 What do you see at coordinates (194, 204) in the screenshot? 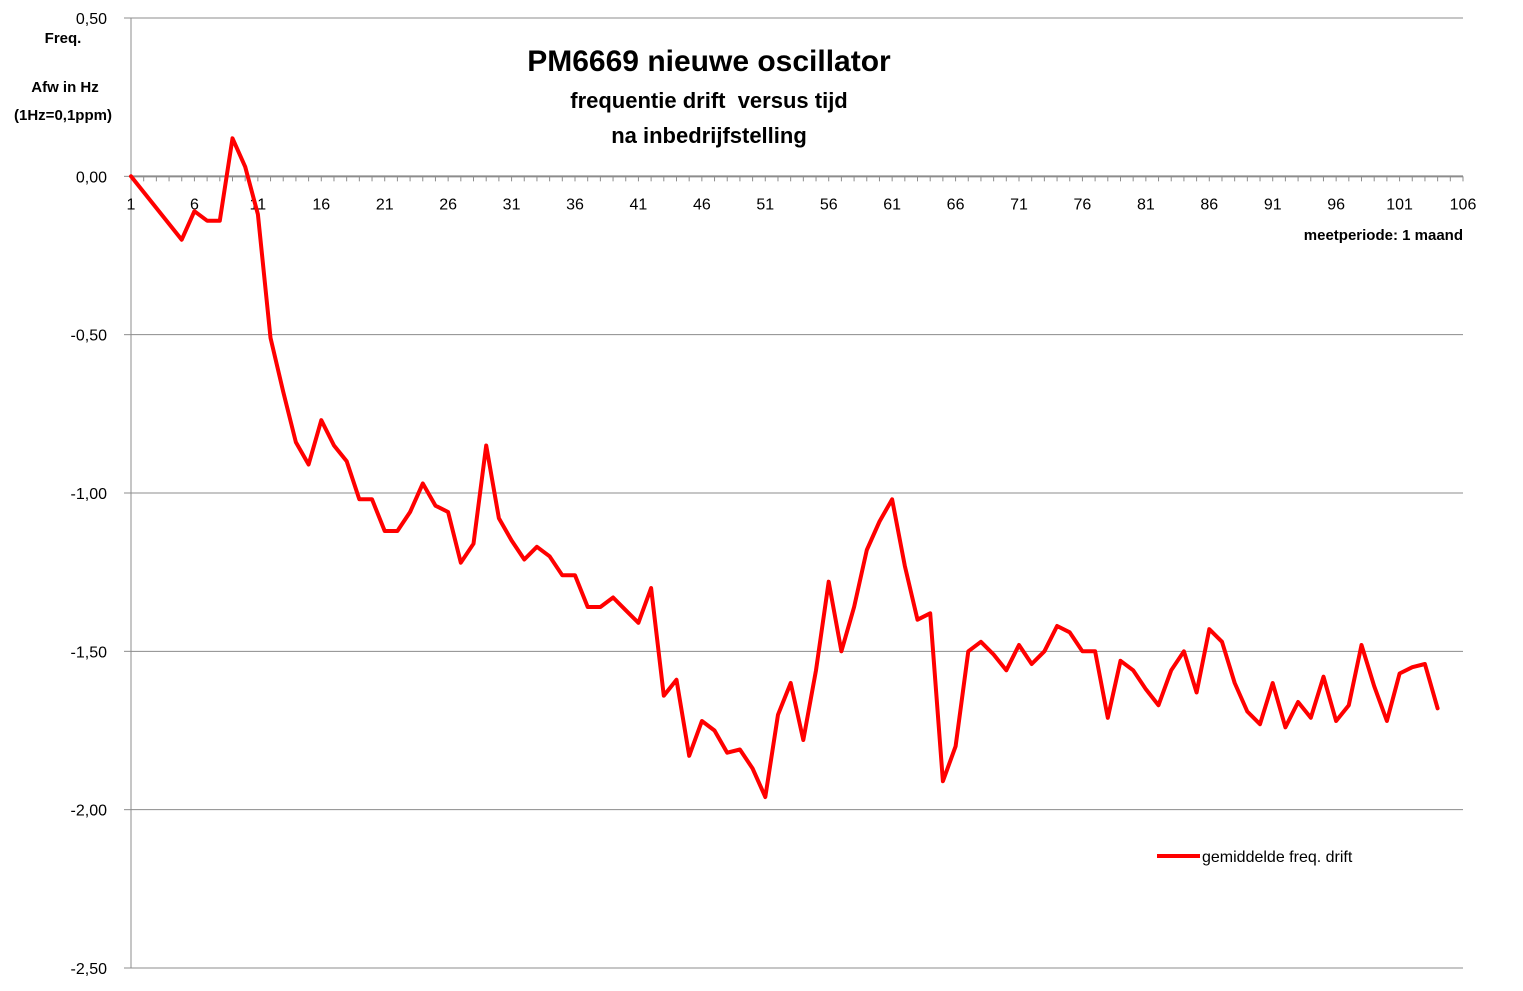
I see `x-tick-label: 6` at bounding box center [194, 204].